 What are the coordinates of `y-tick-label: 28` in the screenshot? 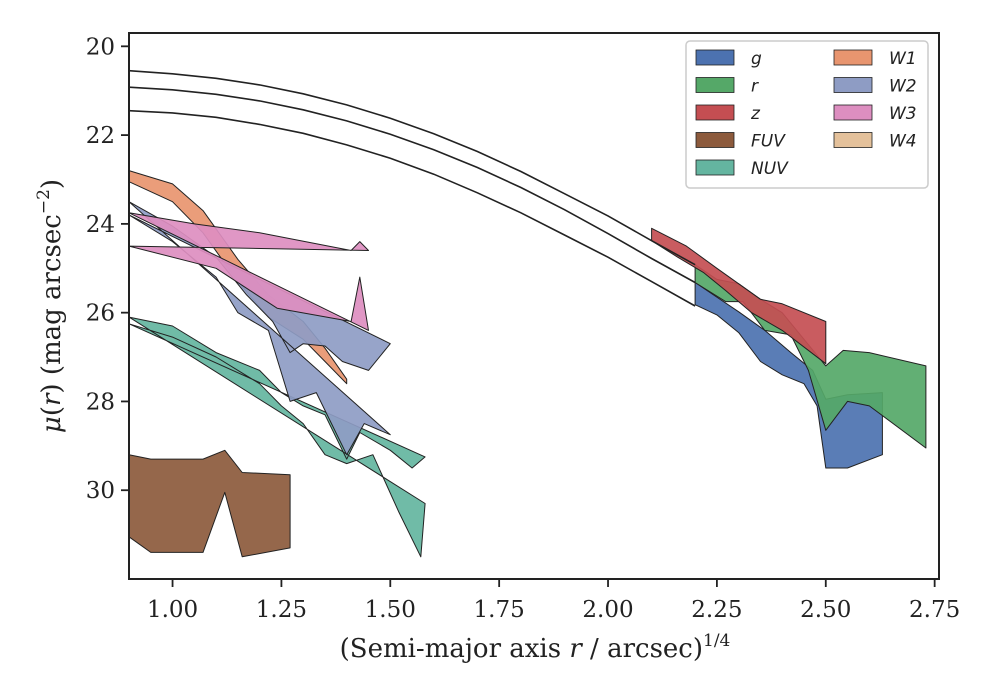 It's located at (100, 402).